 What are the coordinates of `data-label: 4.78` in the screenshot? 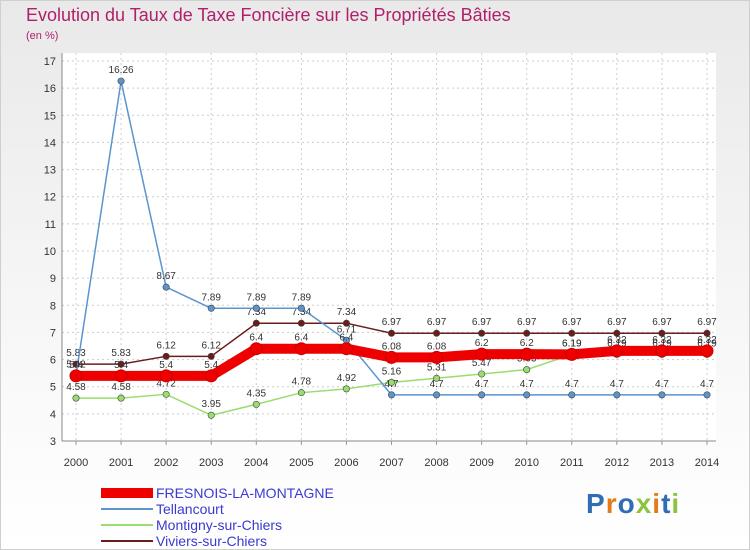 It's located at (302, 382).